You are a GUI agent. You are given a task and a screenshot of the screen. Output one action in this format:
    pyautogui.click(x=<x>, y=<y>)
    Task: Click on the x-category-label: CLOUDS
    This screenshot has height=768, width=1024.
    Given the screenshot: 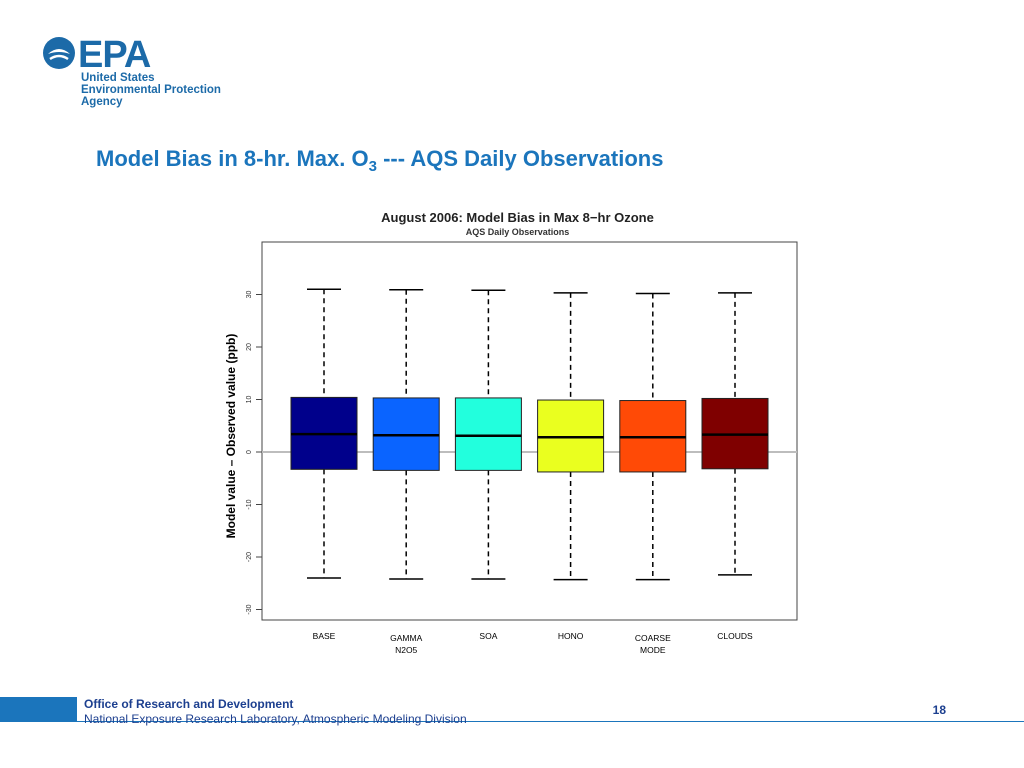 What is the action you would take?
    pyautogui.click(x=735, y=636)
    